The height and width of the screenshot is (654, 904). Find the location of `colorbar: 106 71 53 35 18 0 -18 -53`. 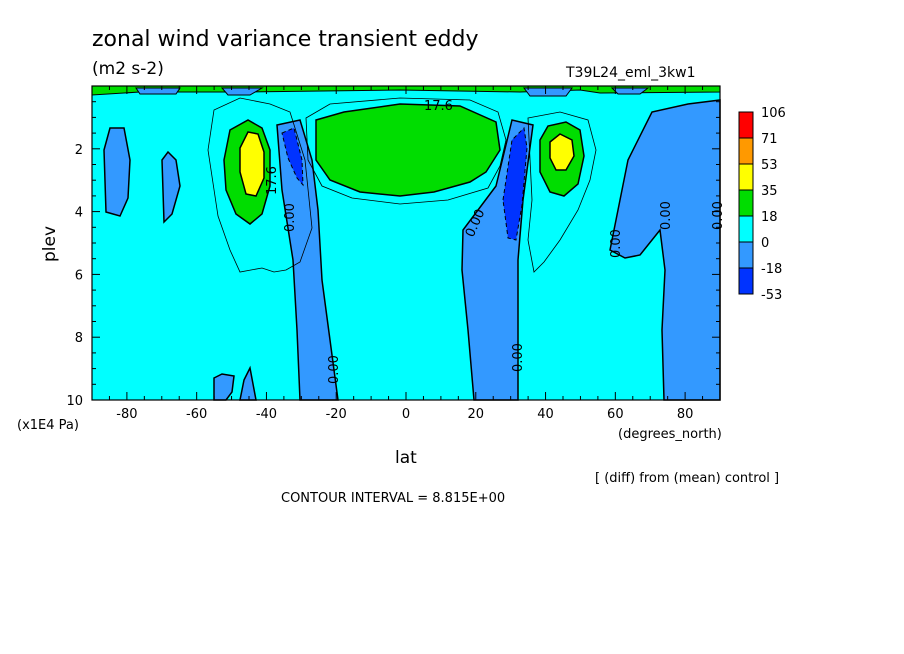

colorbar: 106 71 53 35 18 0 -18 -53 is located at coordinates (762, 204).